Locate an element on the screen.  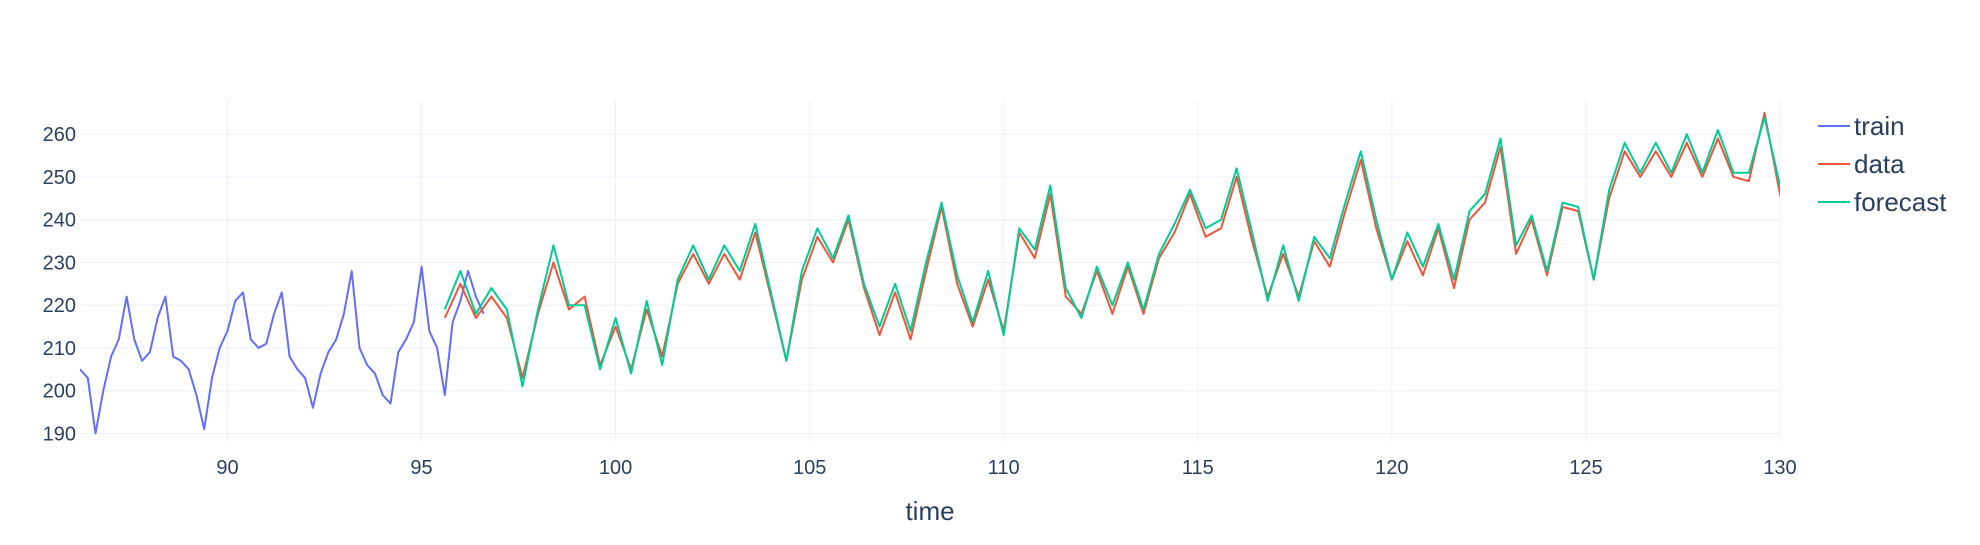
y-tick-label: 250 is located at coordinates (59, 178).